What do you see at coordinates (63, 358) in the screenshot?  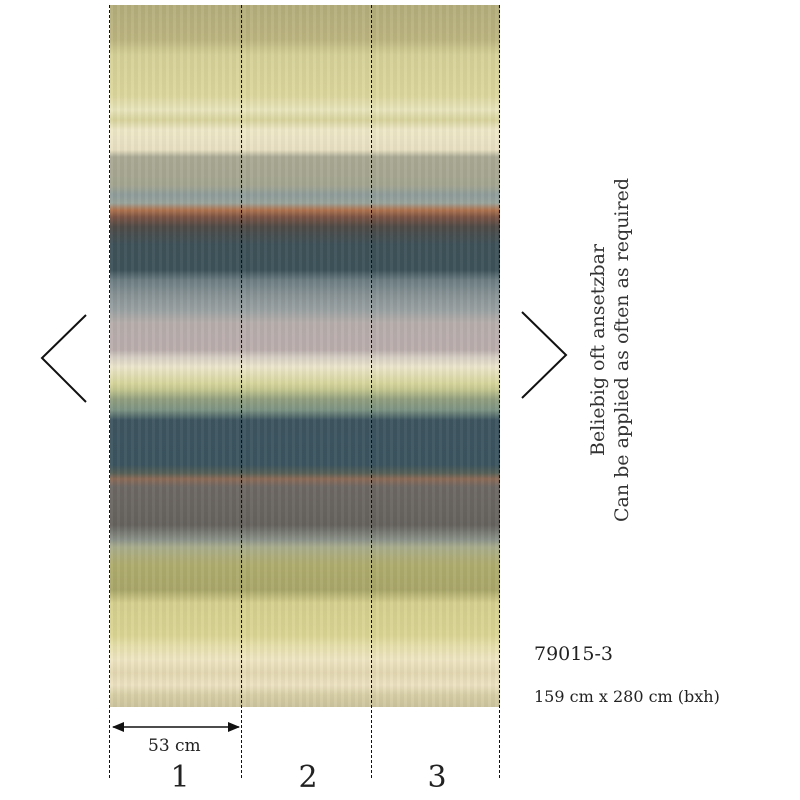 I see `chevron-left-icon` at bounding box center [63, 358].